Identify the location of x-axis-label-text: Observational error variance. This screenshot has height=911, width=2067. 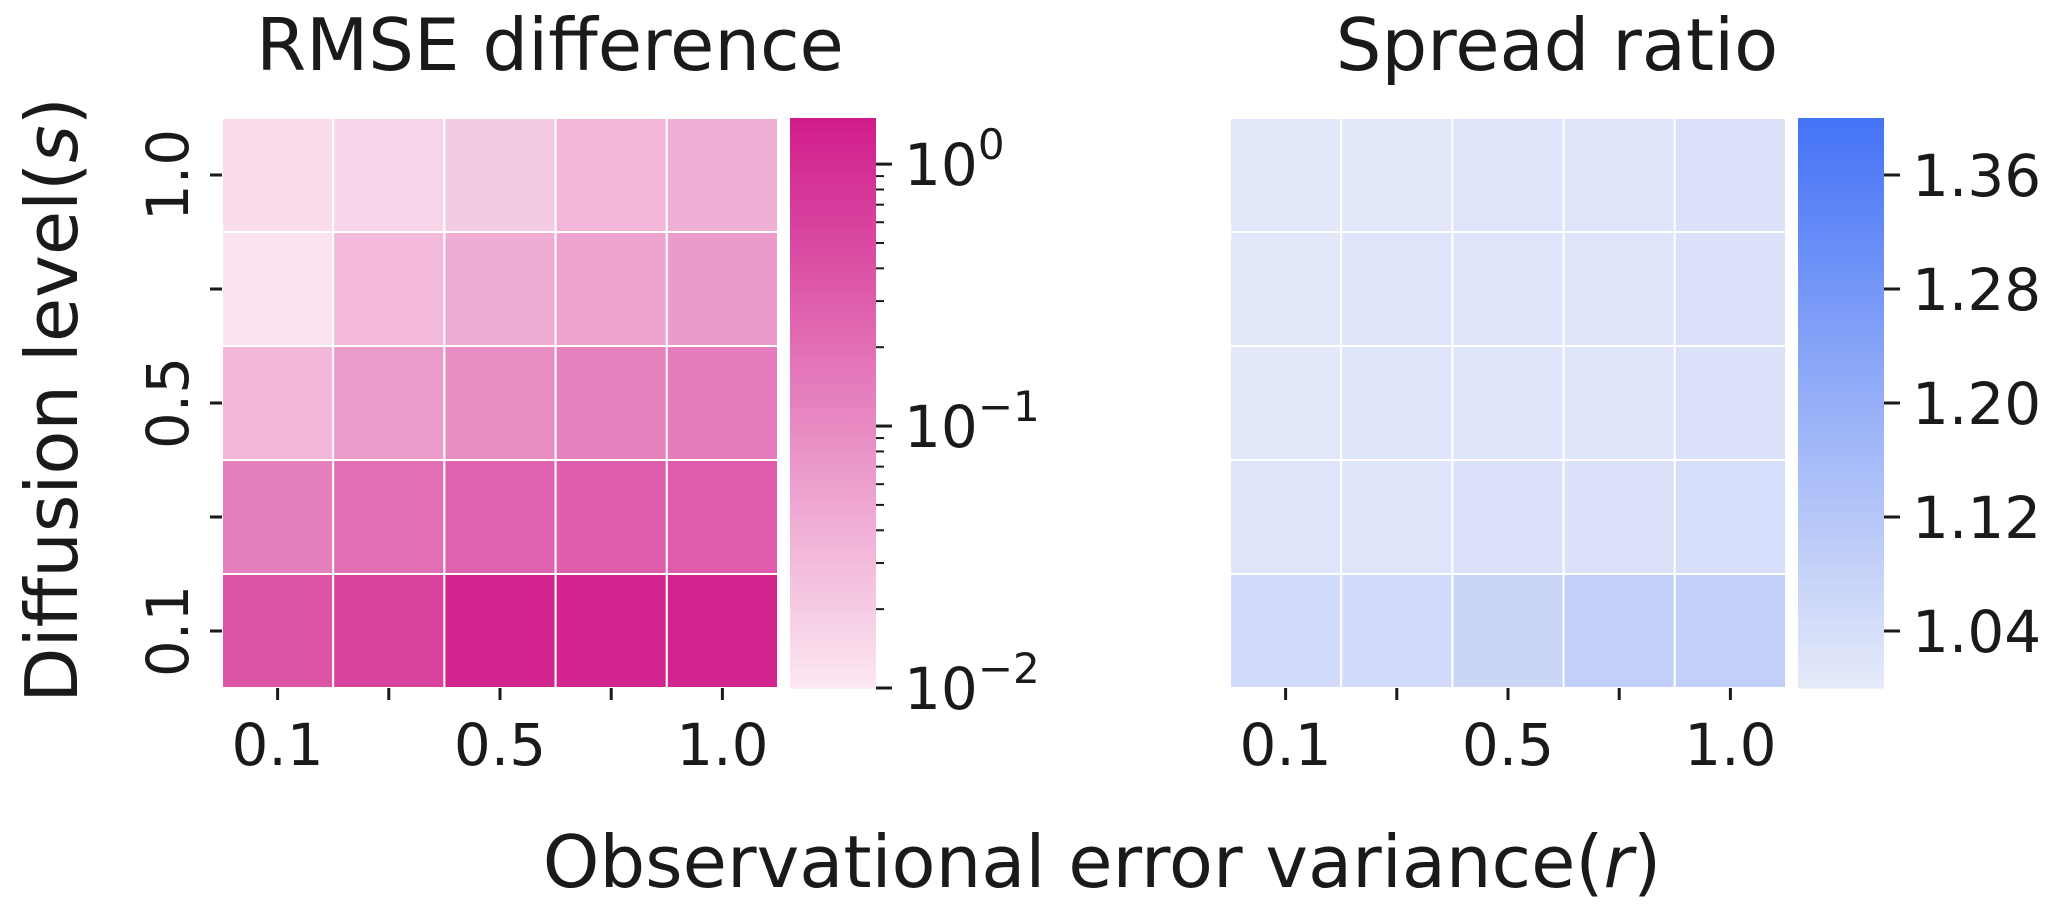
(1059, 862).